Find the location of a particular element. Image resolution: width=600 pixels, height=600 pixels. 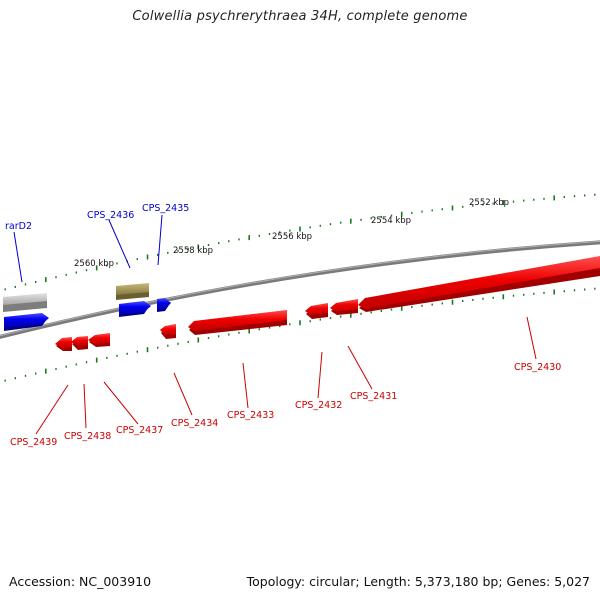

accession-text: Accession: NC_003910 is located at coordinates (80, 581).